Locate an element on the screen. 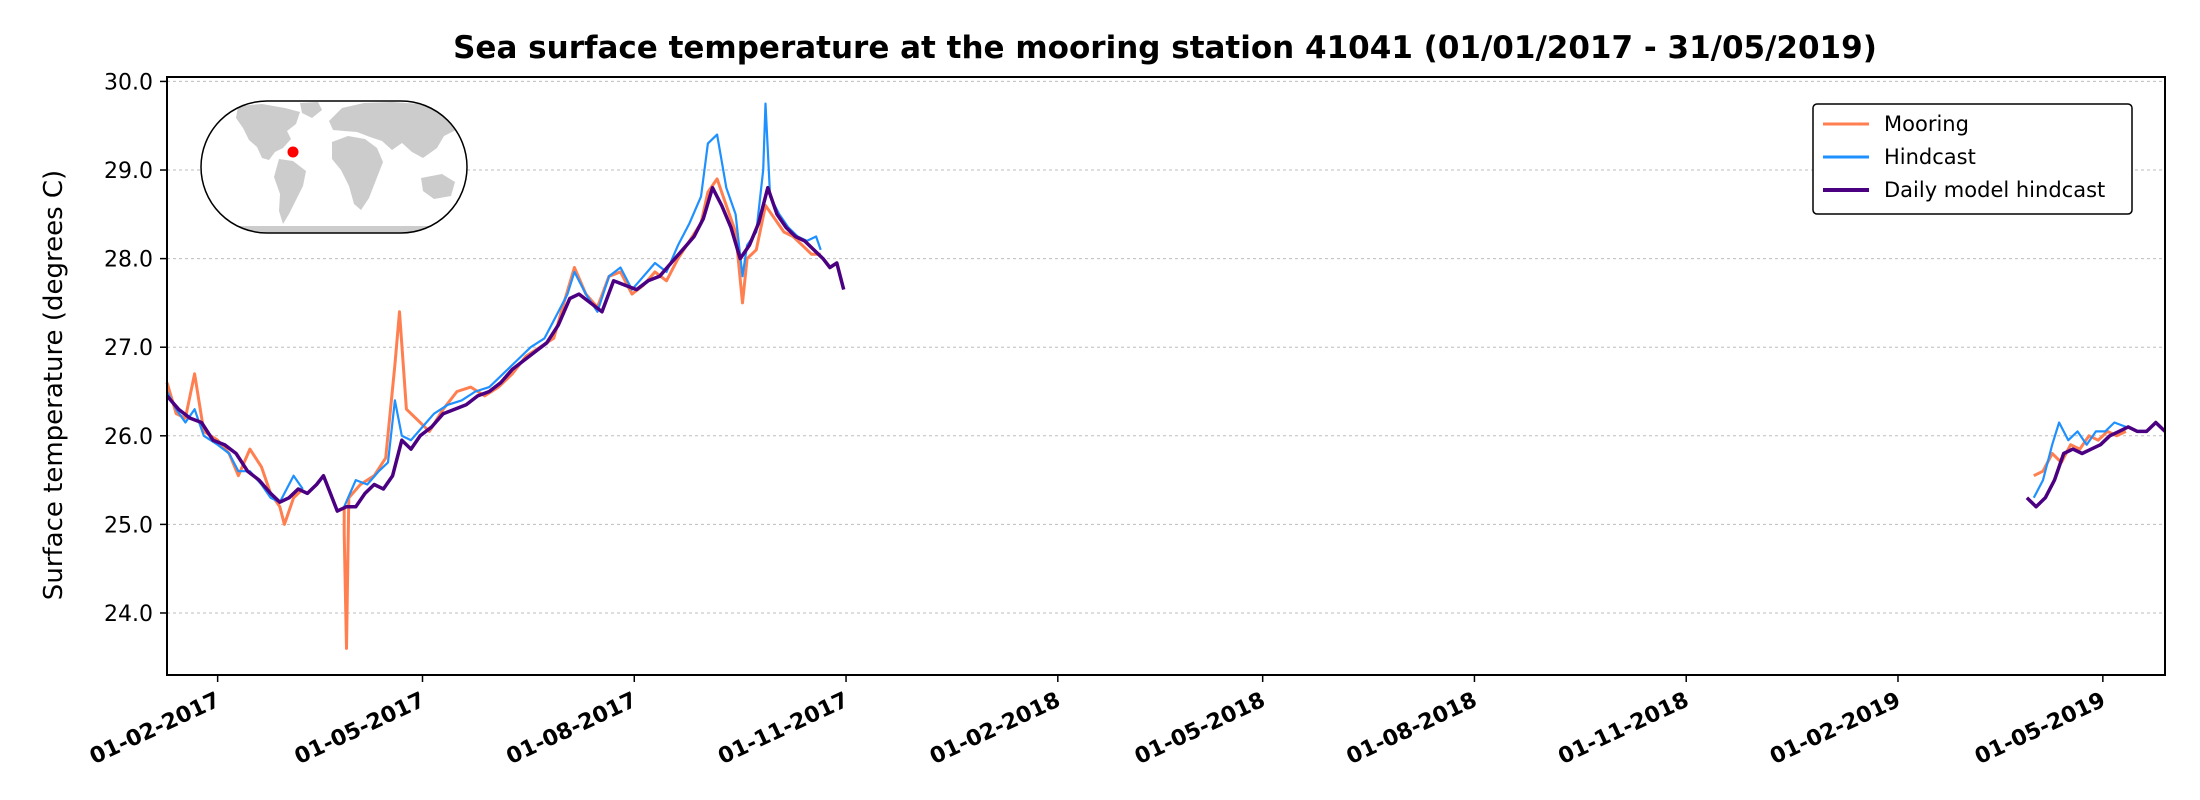 The height and width of the screenshot is (800, 2200). legend-label-mooring: Mooring is located at coordinates (1926, 124).